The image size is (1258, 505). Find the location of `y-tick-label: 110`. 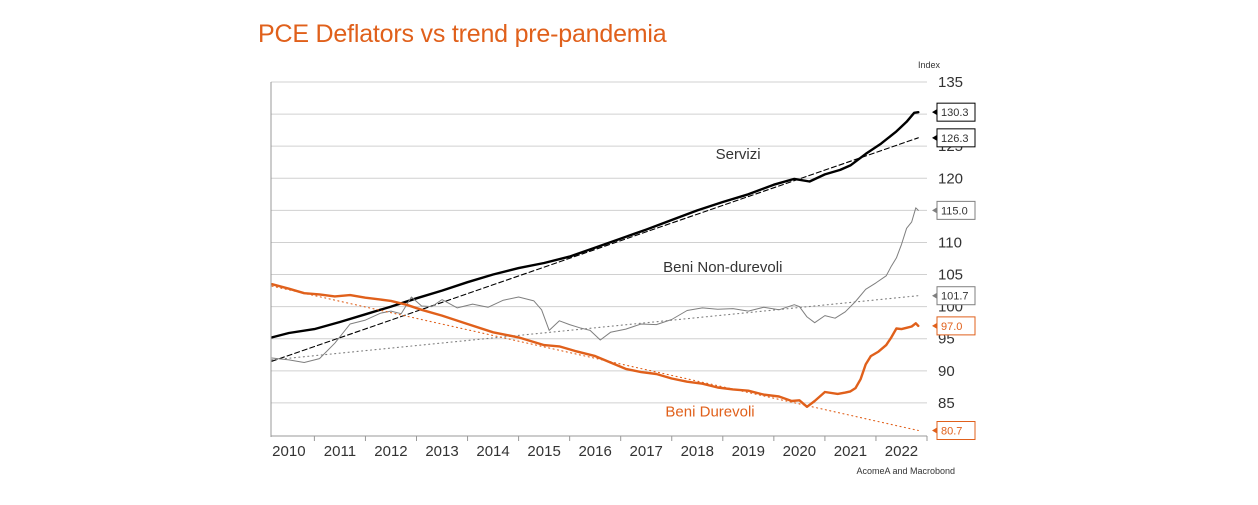

y-tick-label: 110 is located at coordinates (950, 242).